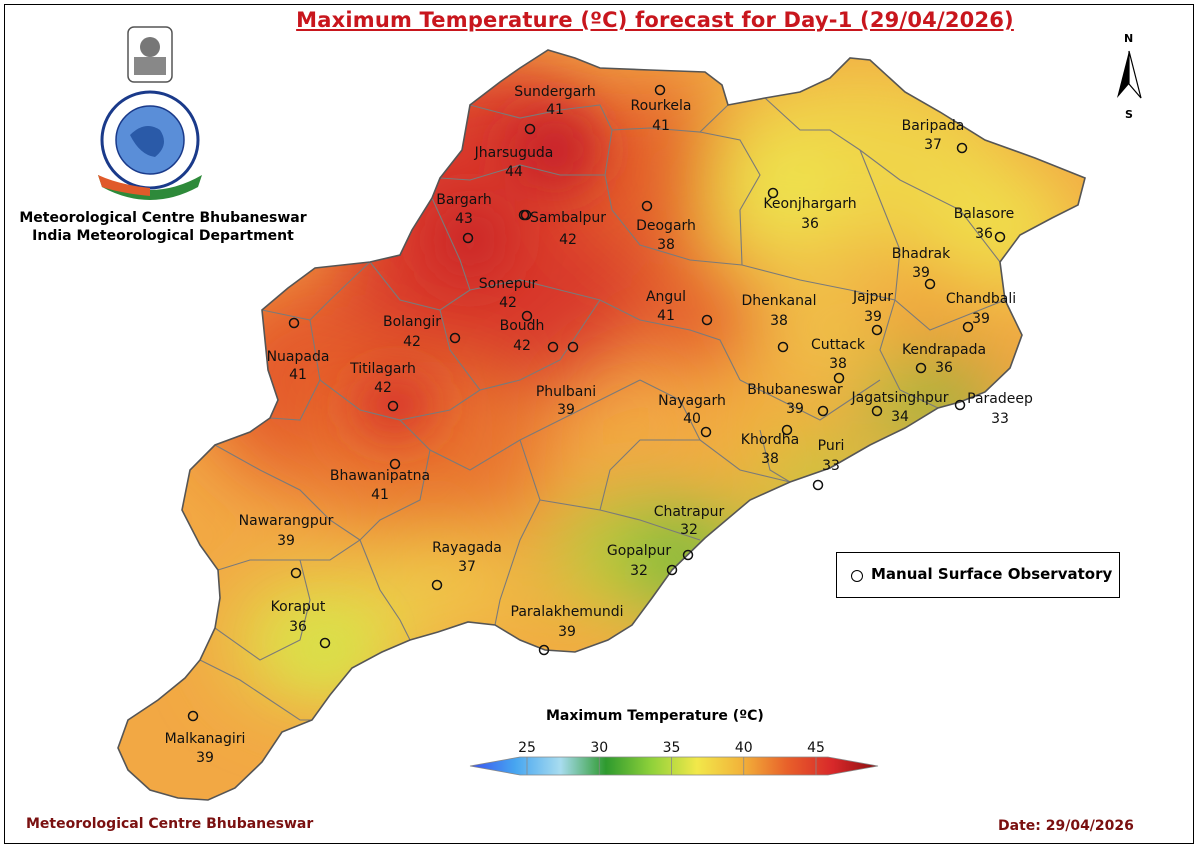  Describe the element at coordinates (666, 245) in the screenshot. I see `station-temp-deogarh: 38` at that location.